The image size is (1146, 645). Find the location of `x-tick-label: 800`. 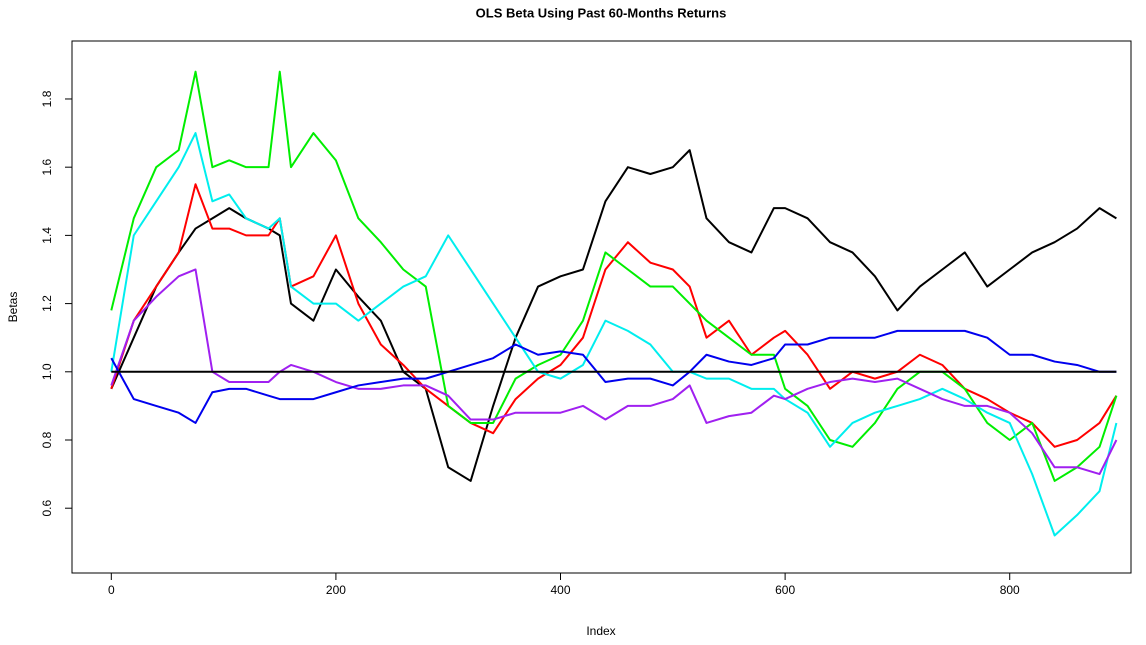

x-tick-label: 800 is located at coordinates (1010, 590).